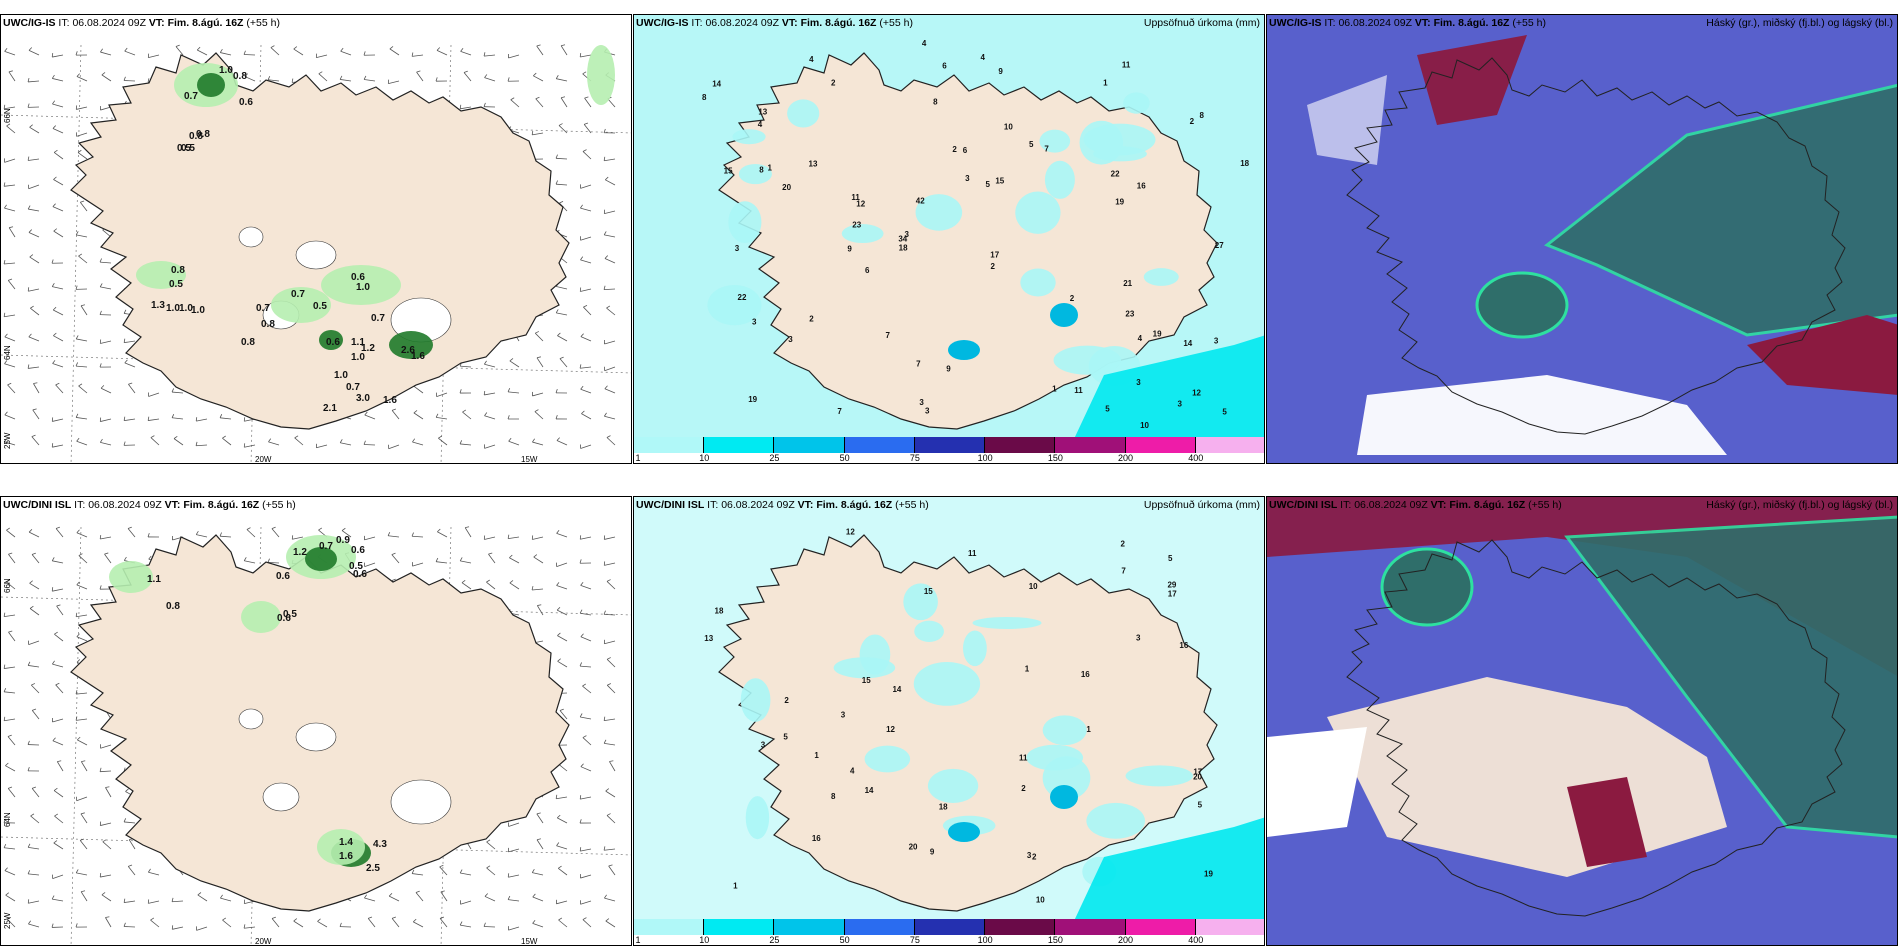  Describe the element at coordinates (375, 202) in the screenshot. I see `precip-green-areas` at that location.